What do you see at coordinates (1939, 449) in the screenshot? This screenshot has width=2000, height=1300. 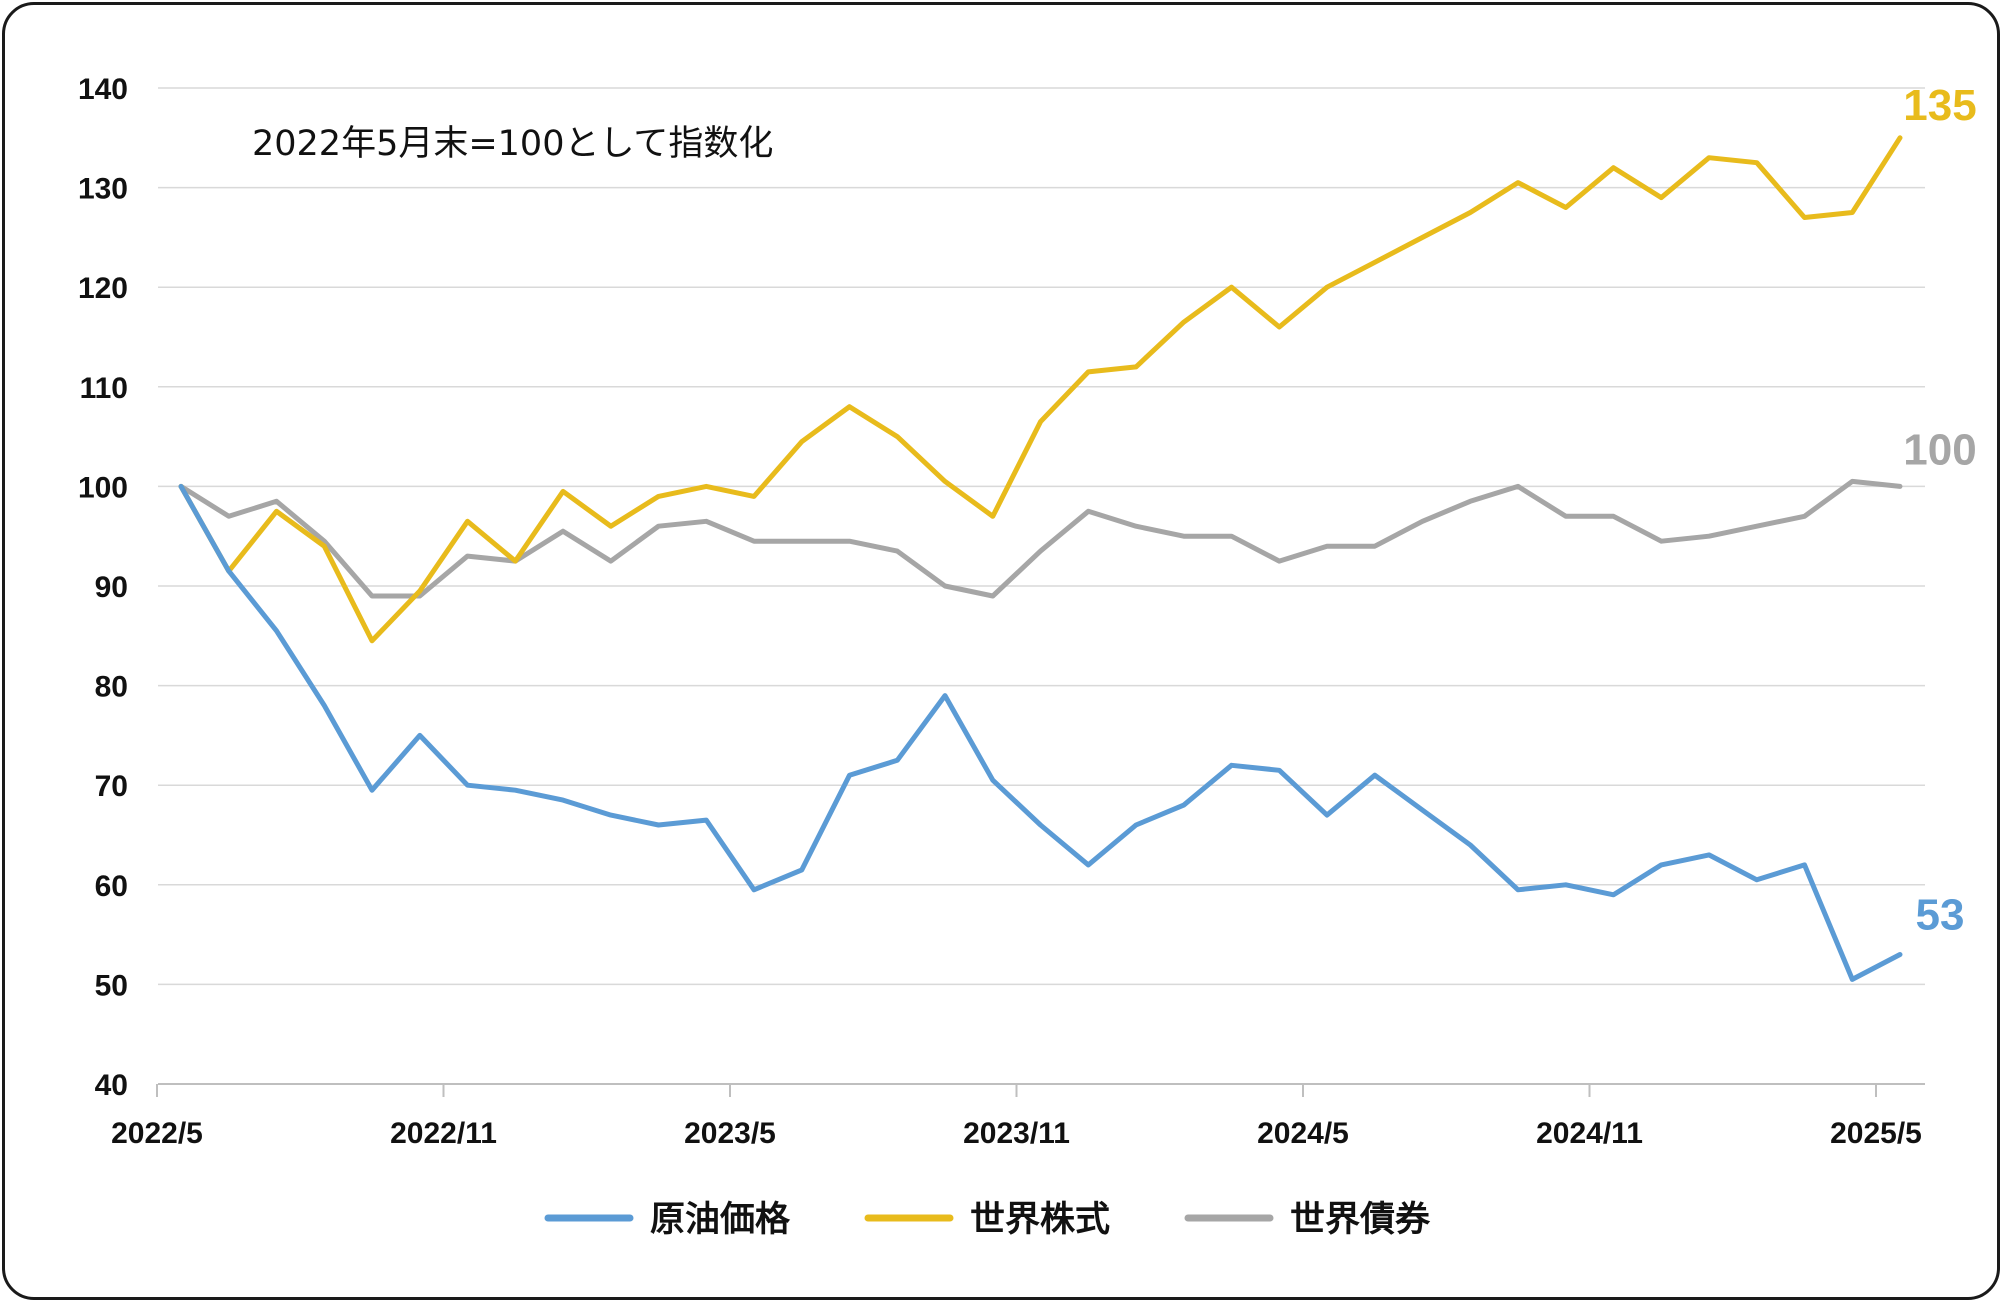 I see `end-label-2: 100` at bounding box center [1939, 449].